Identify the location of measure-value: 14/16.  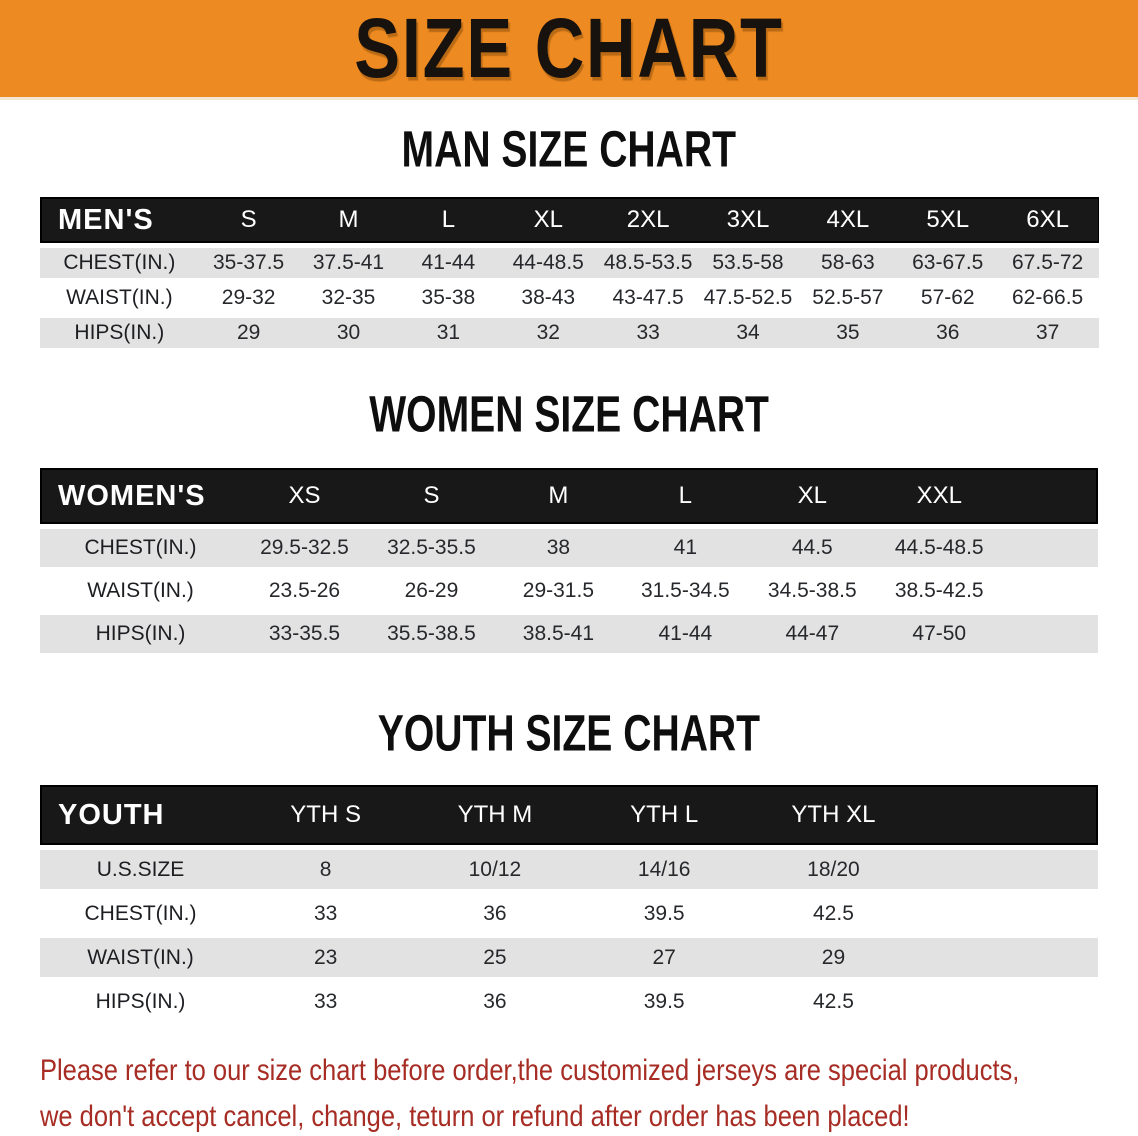
(664, 869).